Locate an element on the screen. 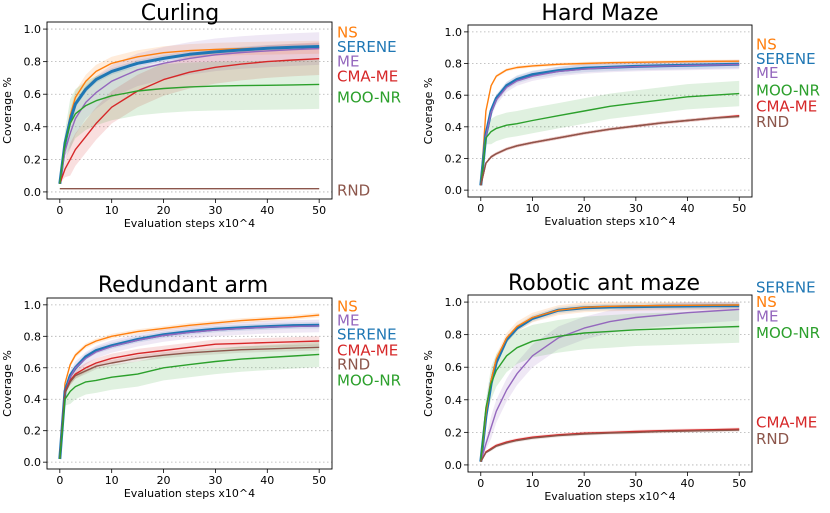 The width and height of the screenshot is (830, 513). series-line-serene is located at coordinates (189, 114).